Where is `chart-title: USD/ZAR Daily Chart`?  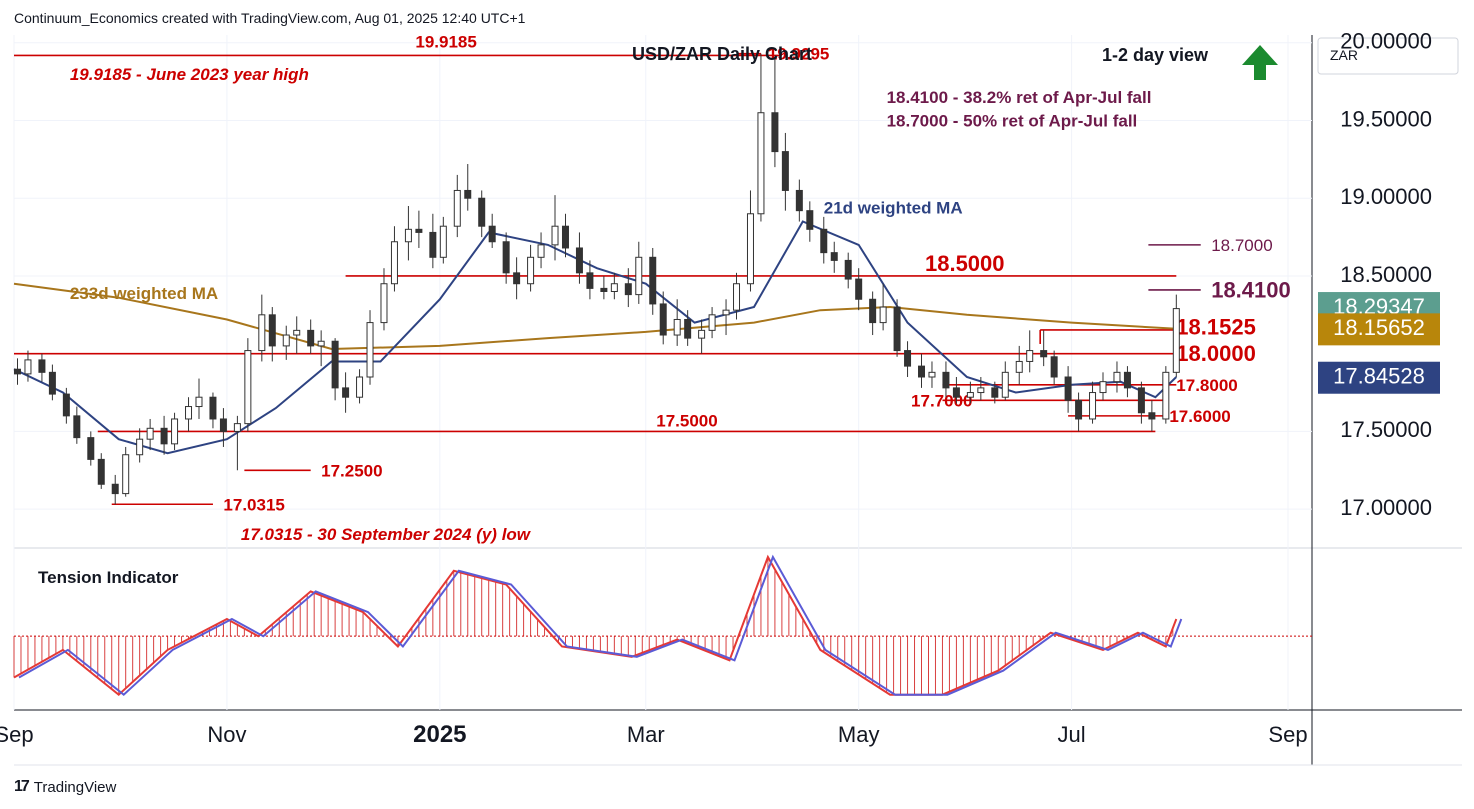
chart-title: USD/ZAR Daily Chart is located at coordinates (722, 54).